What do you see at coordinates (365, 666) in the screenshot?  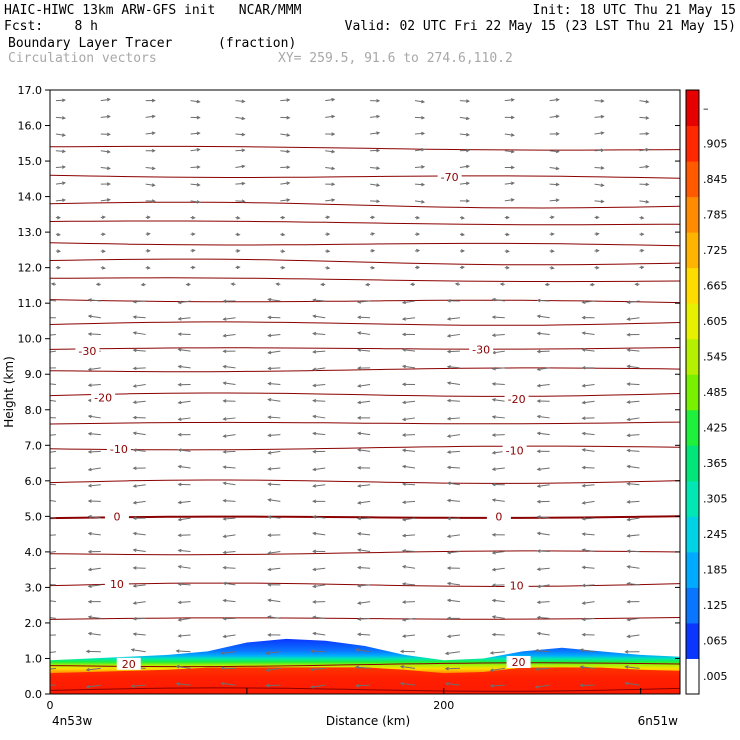 I see `boundary-layer-tracer-fill` at bounding box center [365, 666].